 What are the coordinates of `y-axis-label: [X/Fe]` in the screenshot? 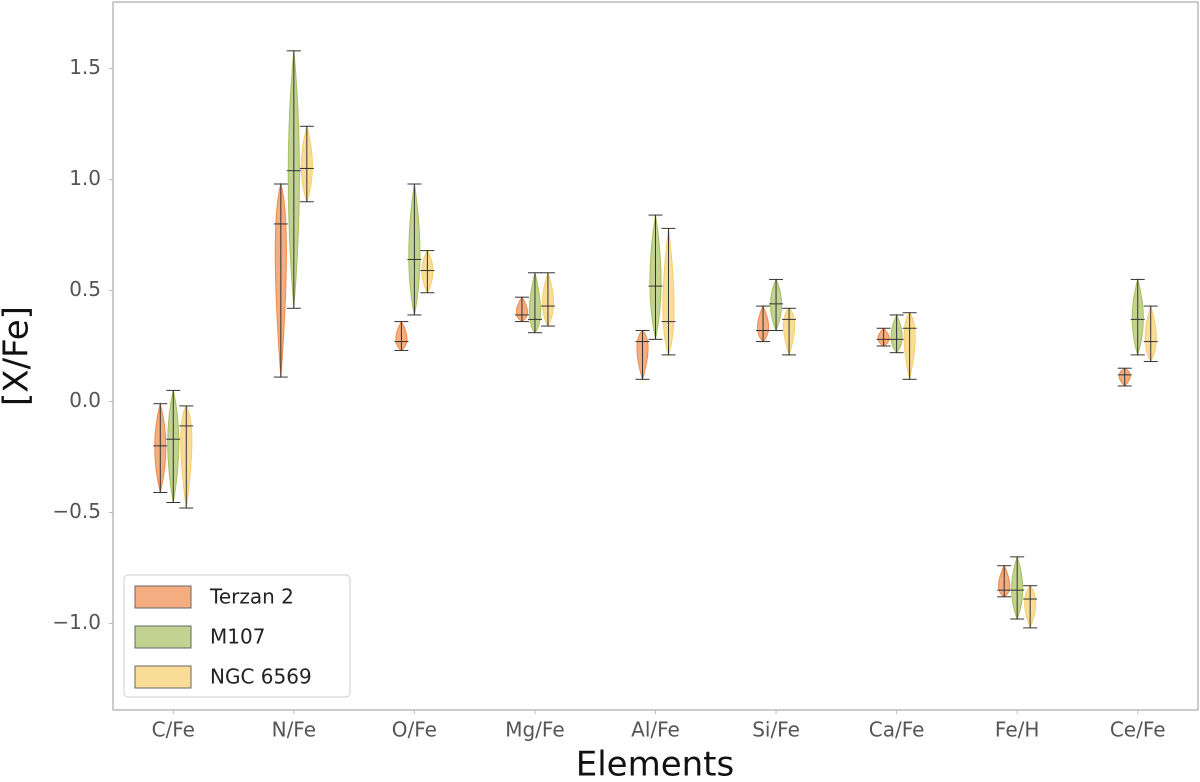 It's located at (18, 356).